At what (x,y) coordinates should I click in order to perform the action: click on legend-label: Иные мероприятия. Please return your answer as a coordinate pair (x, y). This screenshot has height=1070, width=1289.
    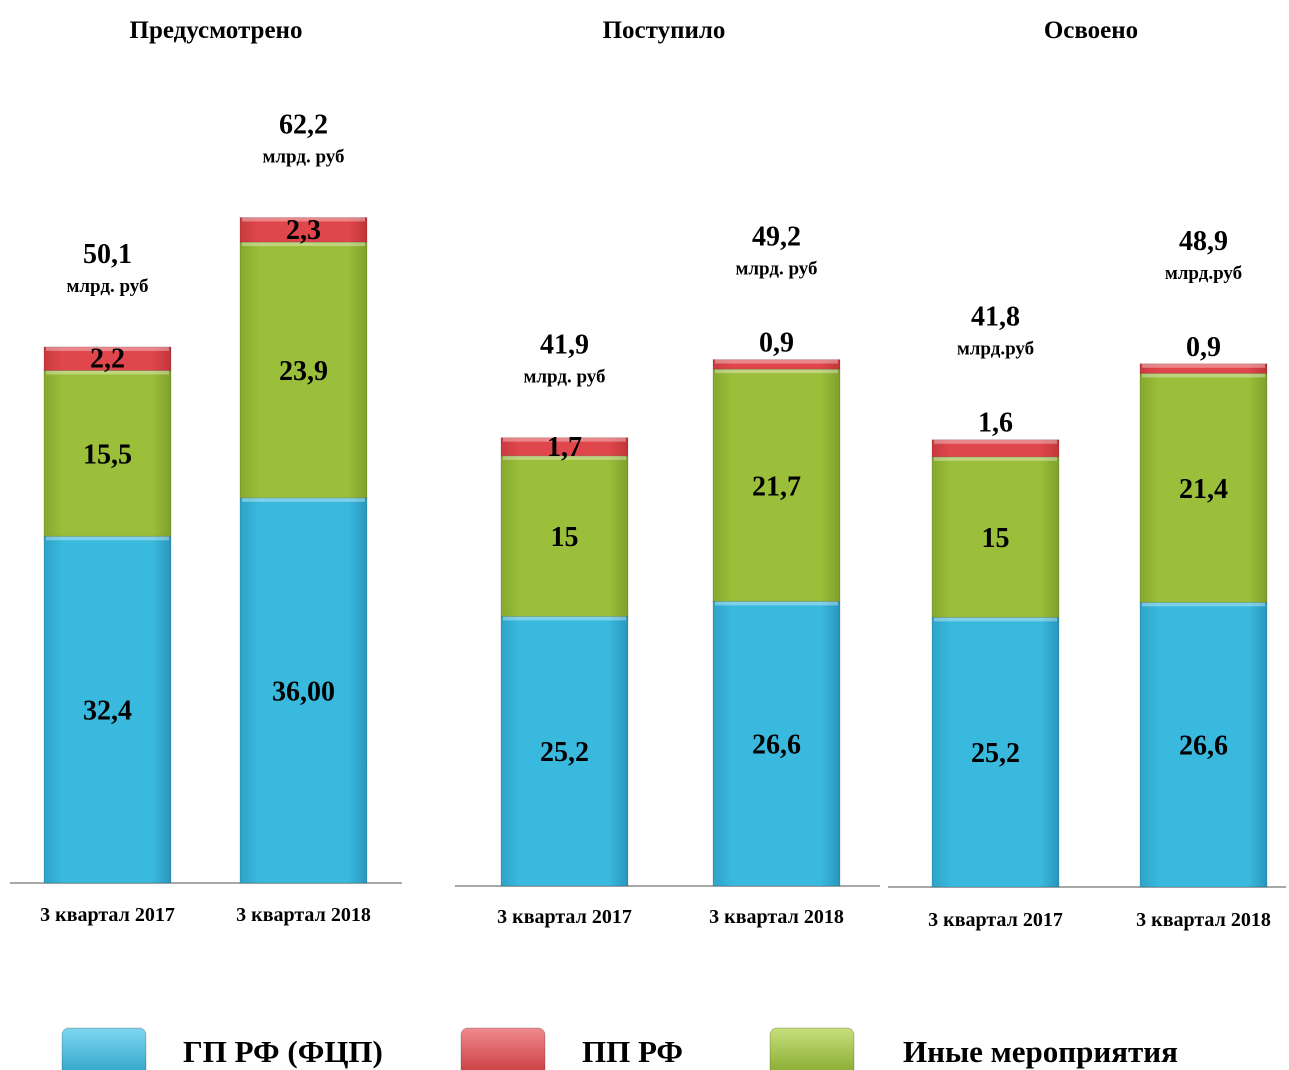
    Looking at the image, I should click on (1040, 1051).